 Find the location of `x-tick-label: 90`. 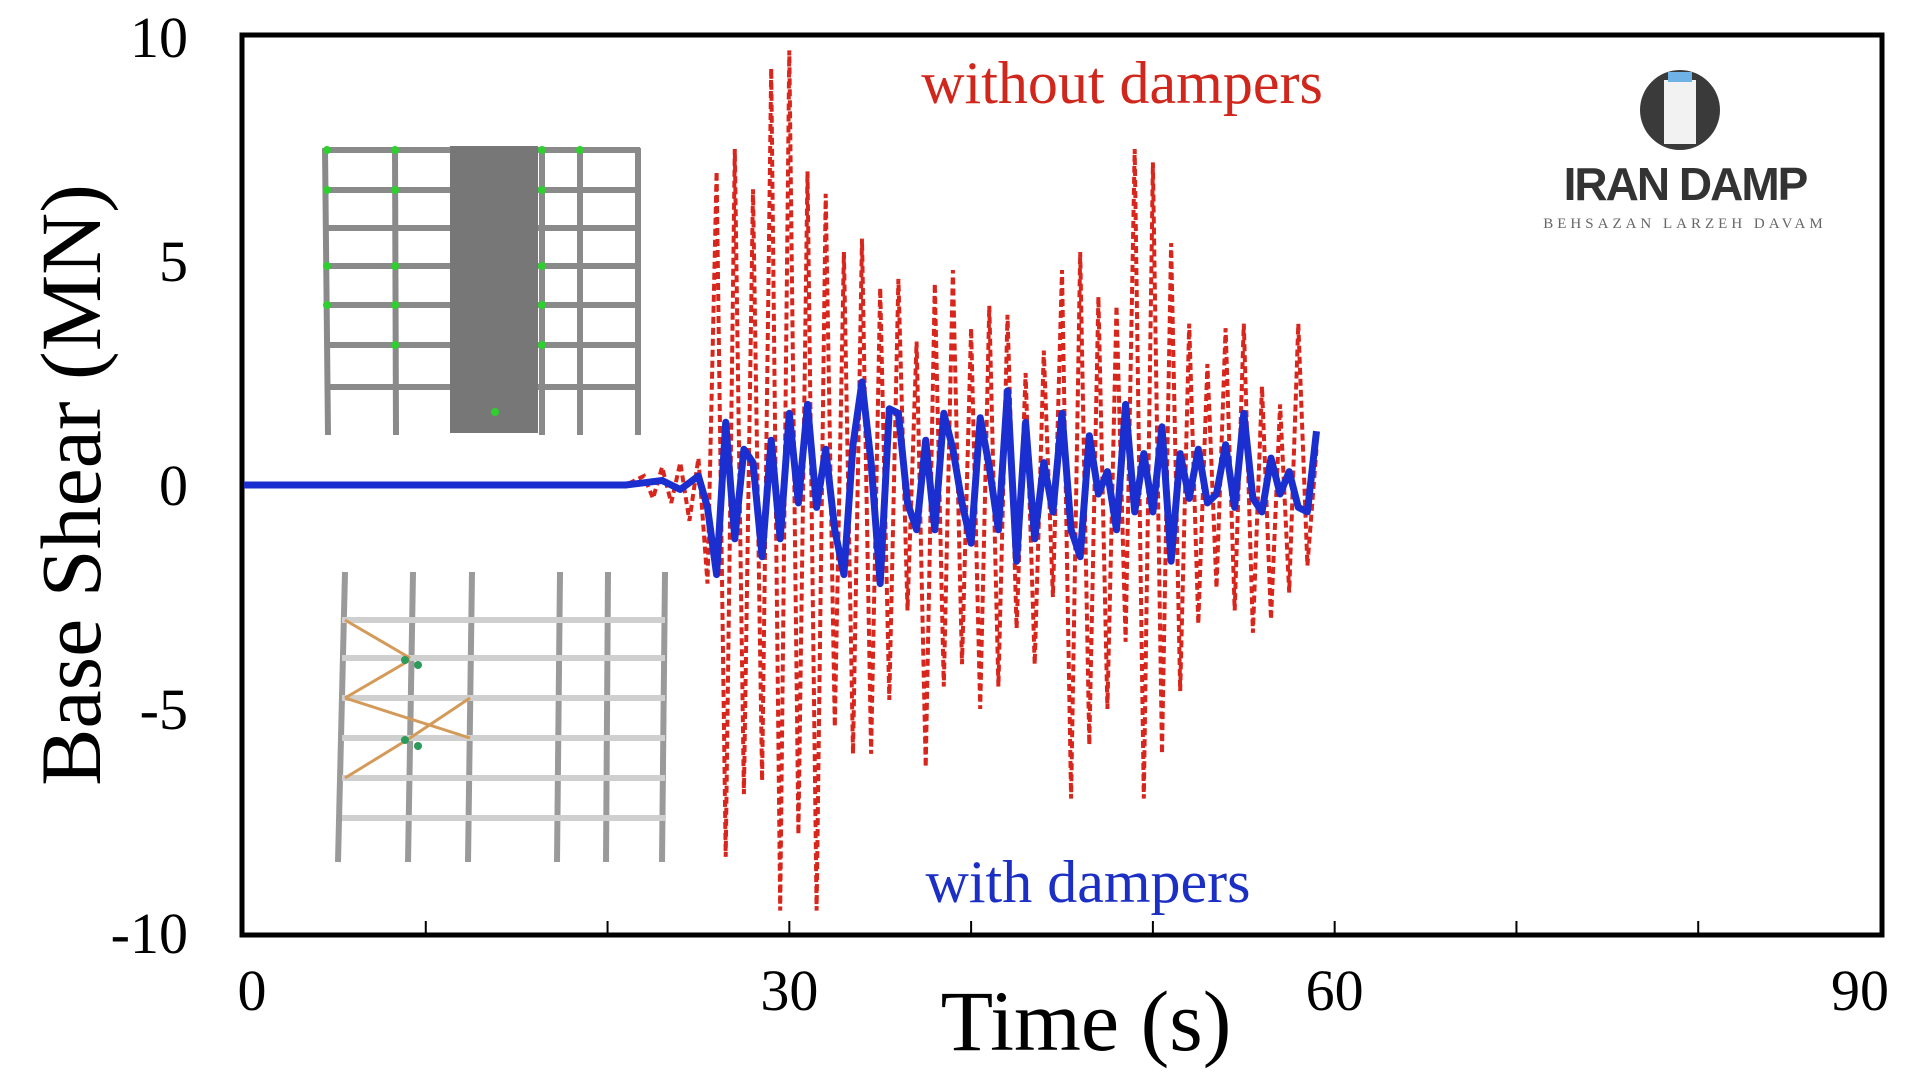

x-tick-label: 90 is located at coordinates (1860, 990).